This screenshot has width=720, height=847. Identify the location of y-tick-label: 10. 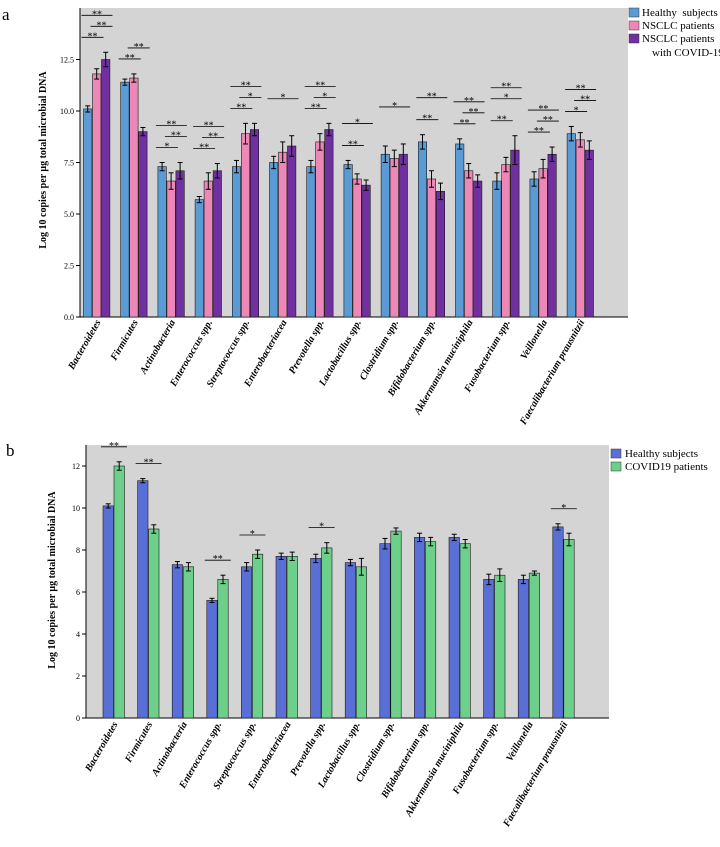
(76, 508).